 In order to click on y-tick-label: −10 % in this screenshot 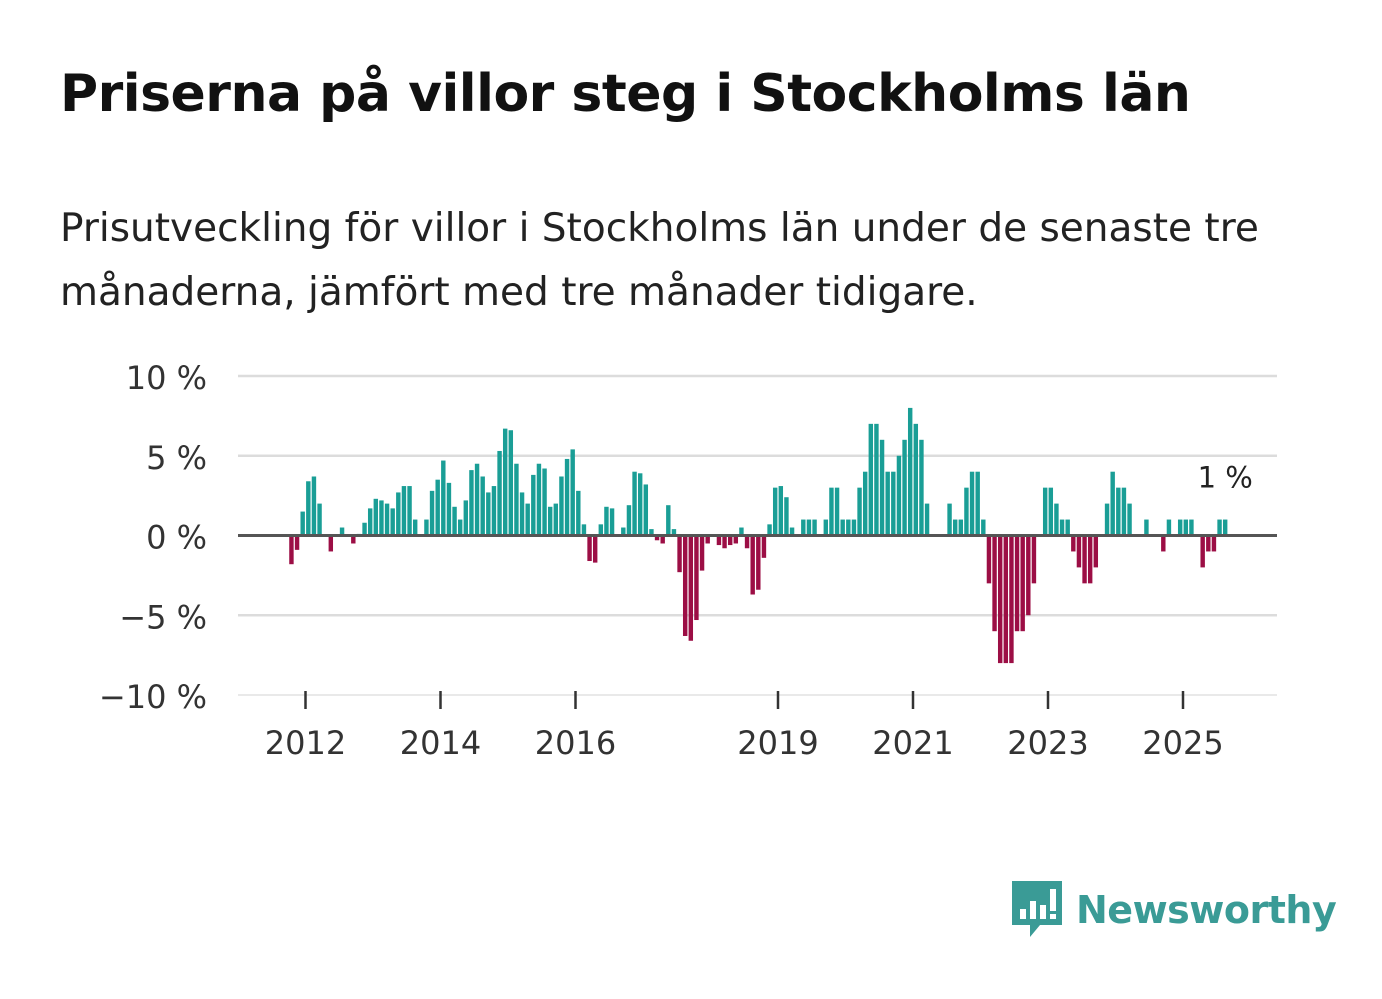, I will do `click(153, 697)`.